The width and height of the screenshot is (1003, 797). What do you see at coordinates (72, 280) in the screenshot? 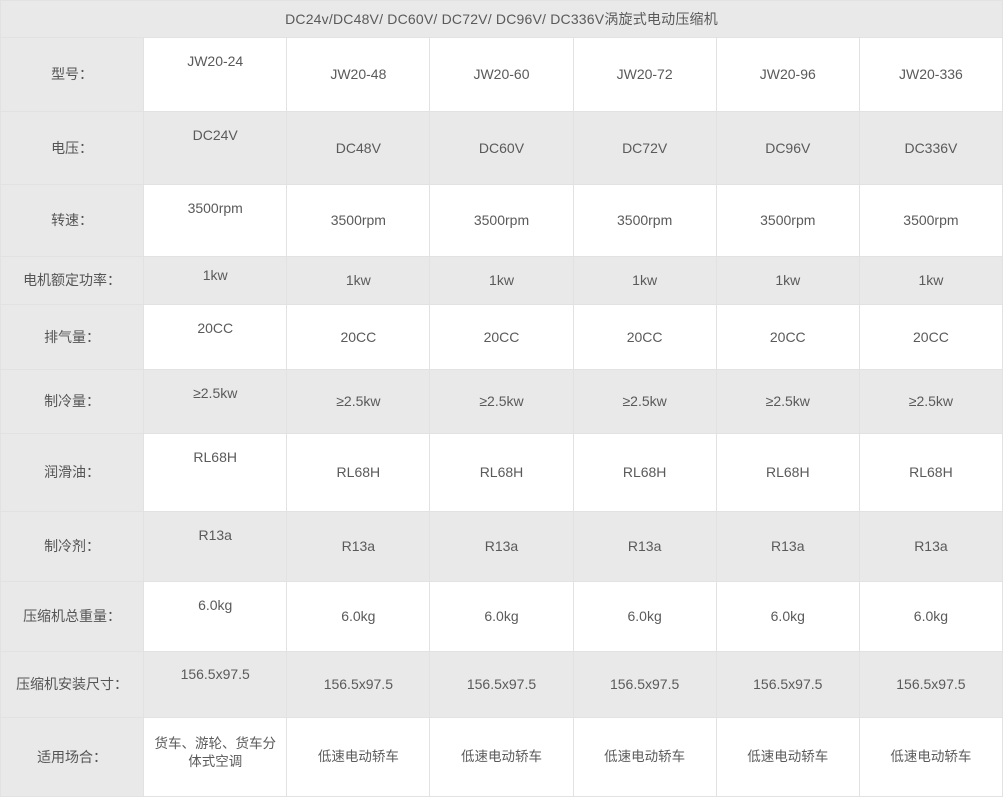
I see `row-label-rated-power: 电机额定功率：` at bounding box center [72, 280].